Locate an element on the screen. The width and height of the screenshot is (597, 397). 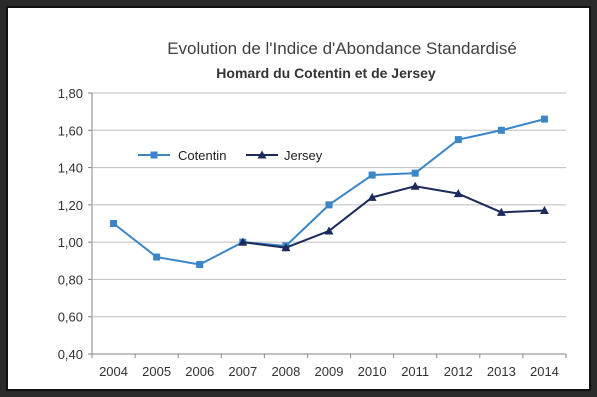
x-tick-label: 2013 is located at coordinates (501, 371).